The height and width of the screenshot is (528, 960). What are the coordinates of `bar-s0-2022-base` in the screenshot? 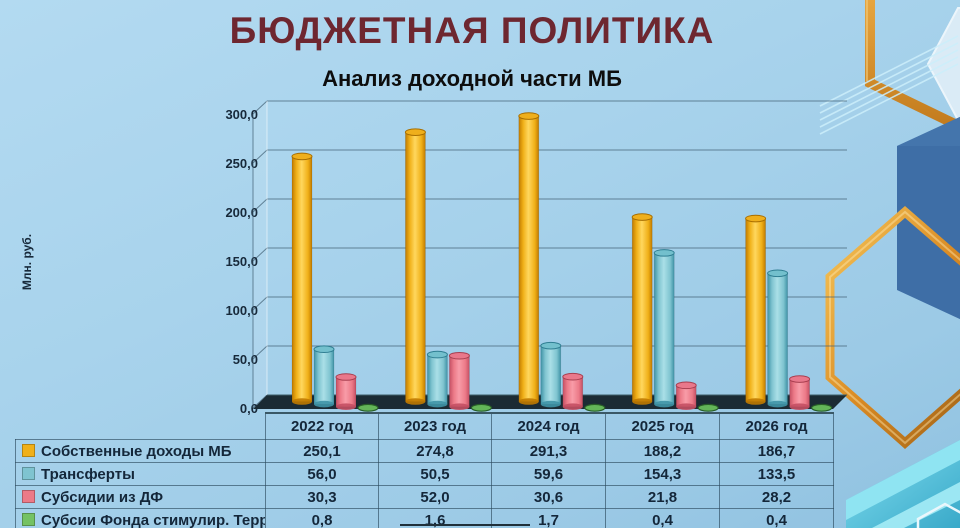 It's located at (302, 401).